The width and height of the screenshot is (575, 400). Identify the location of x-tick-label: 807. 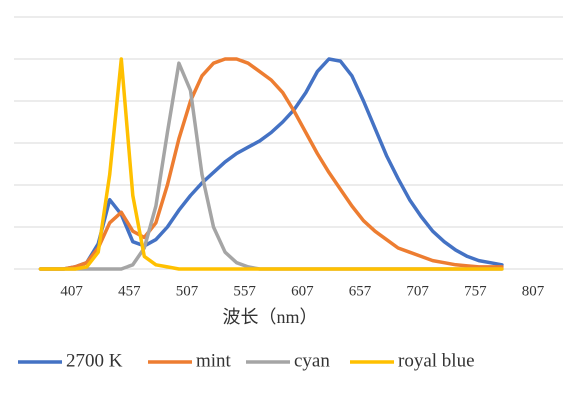
(533, 291).